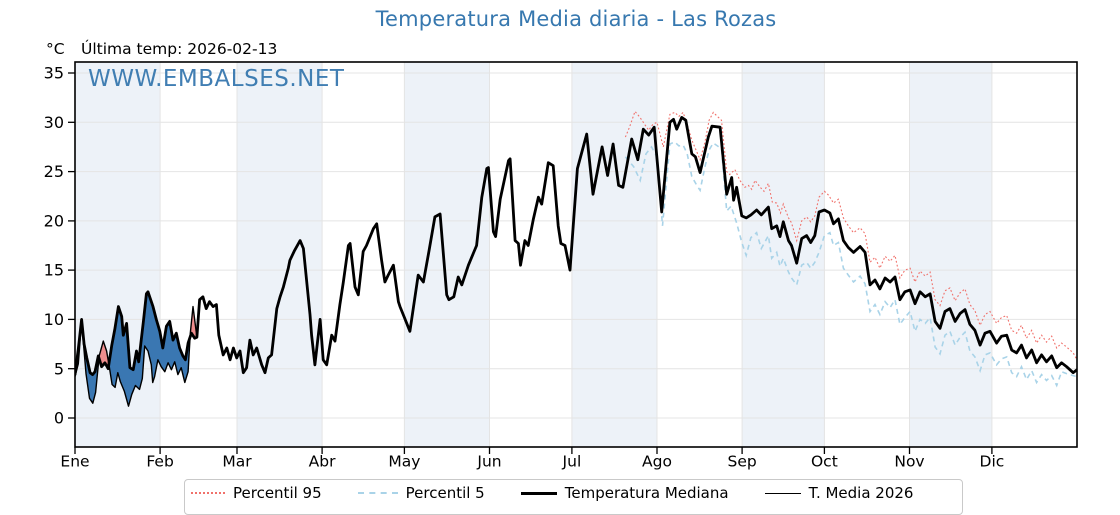 Image resolution: width=1120 pixels, height=515 pixels. I want to click on last-temp-label: Última temp: 2026-02-13, so click(179, 49).